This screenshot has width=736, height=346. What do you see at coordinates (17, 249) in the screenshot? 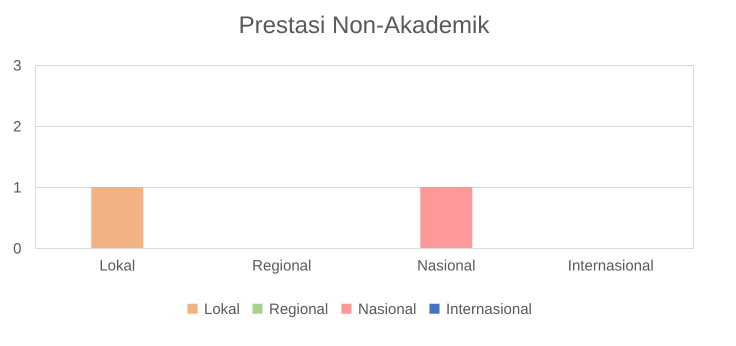
I see `y-tick-label: 0` at bounding box center [17, 249].